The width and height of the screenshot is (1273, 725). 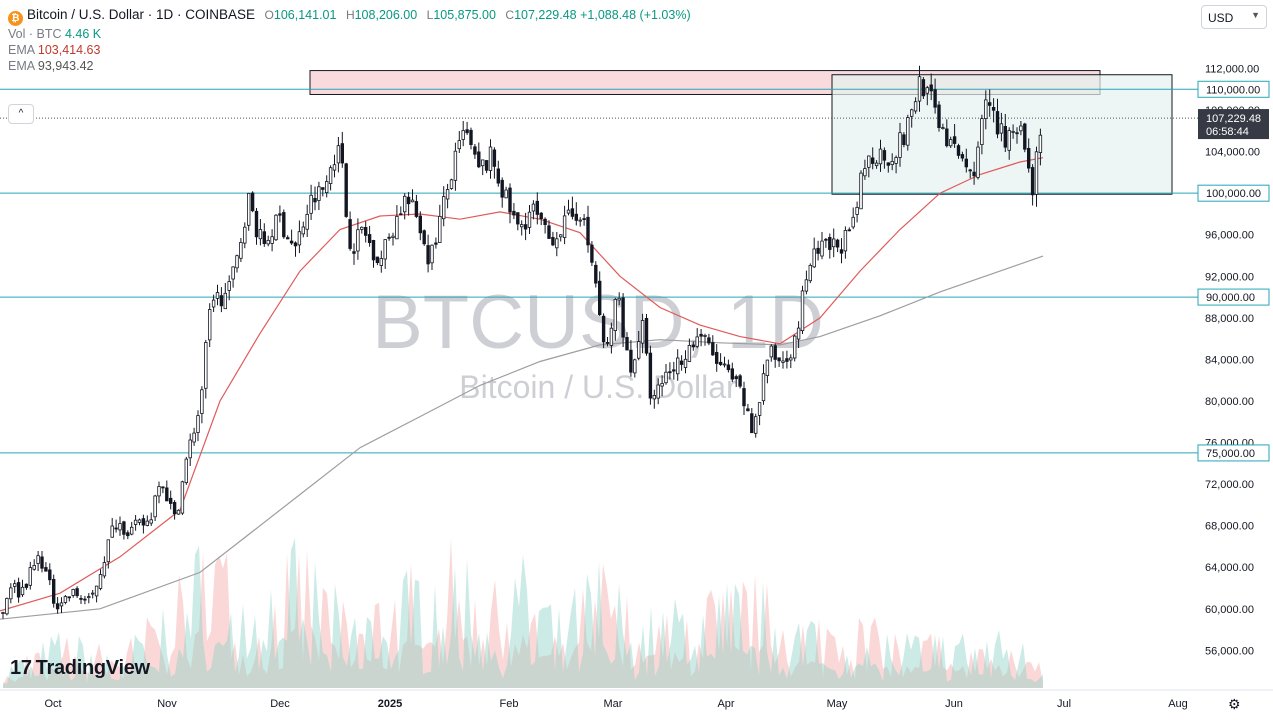 What do you see at coordinates (1234, 704) in the screenshot?
I see `settings-gear-icon: ⚙` at bounding box center [1234, 704].